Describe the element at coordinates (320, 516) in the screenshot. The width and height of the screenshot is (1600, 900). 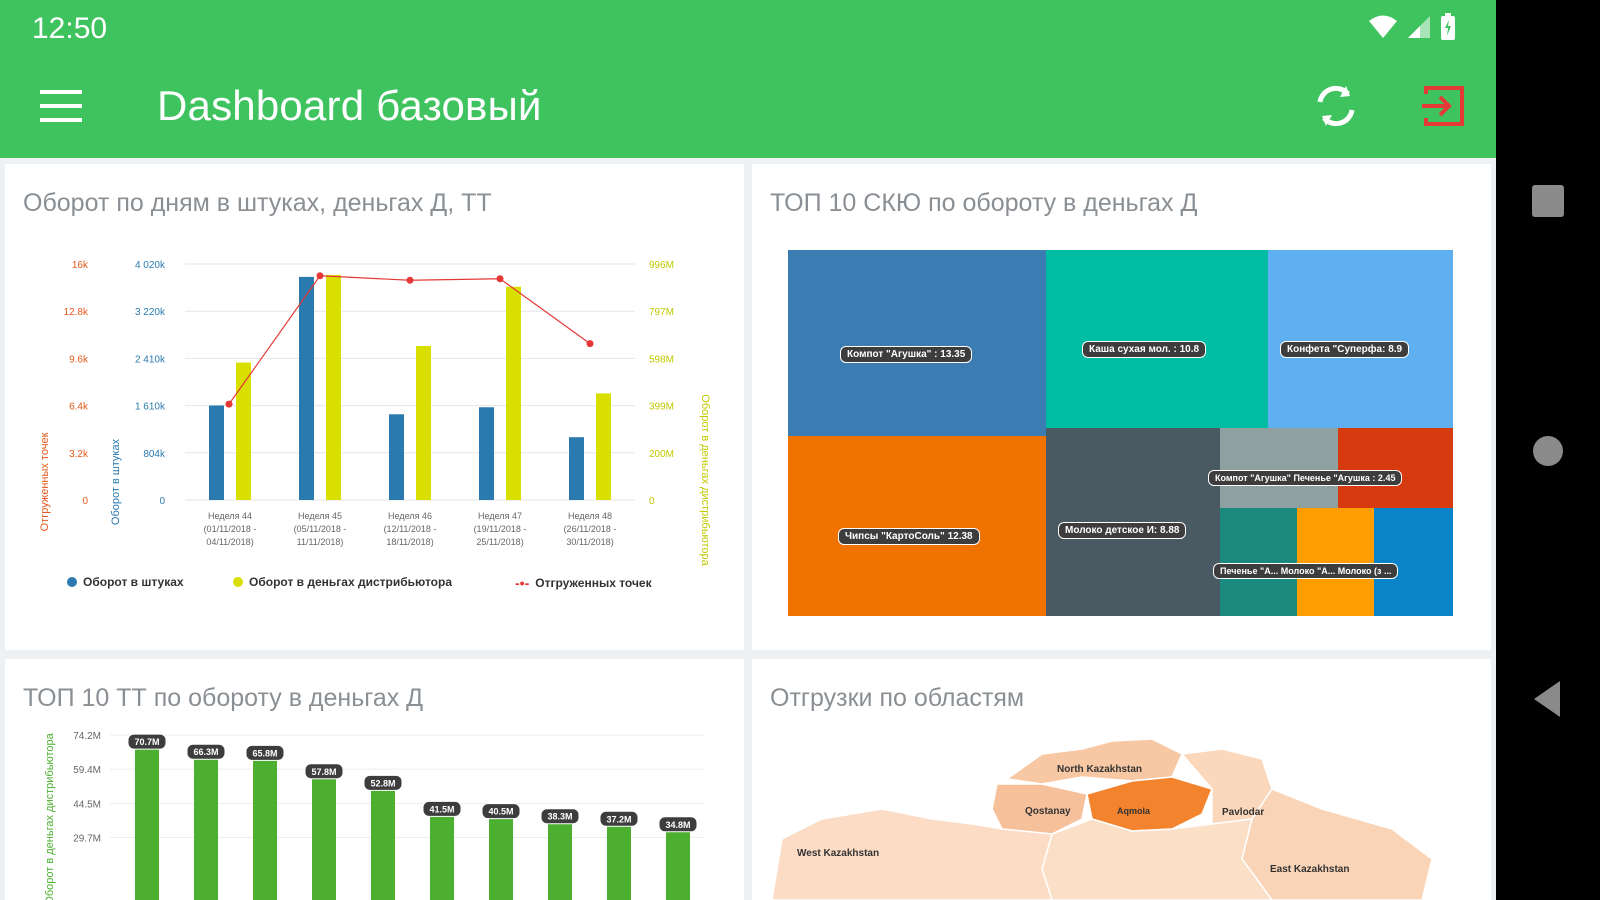
I see `category-label: Неделя 45` at that location.